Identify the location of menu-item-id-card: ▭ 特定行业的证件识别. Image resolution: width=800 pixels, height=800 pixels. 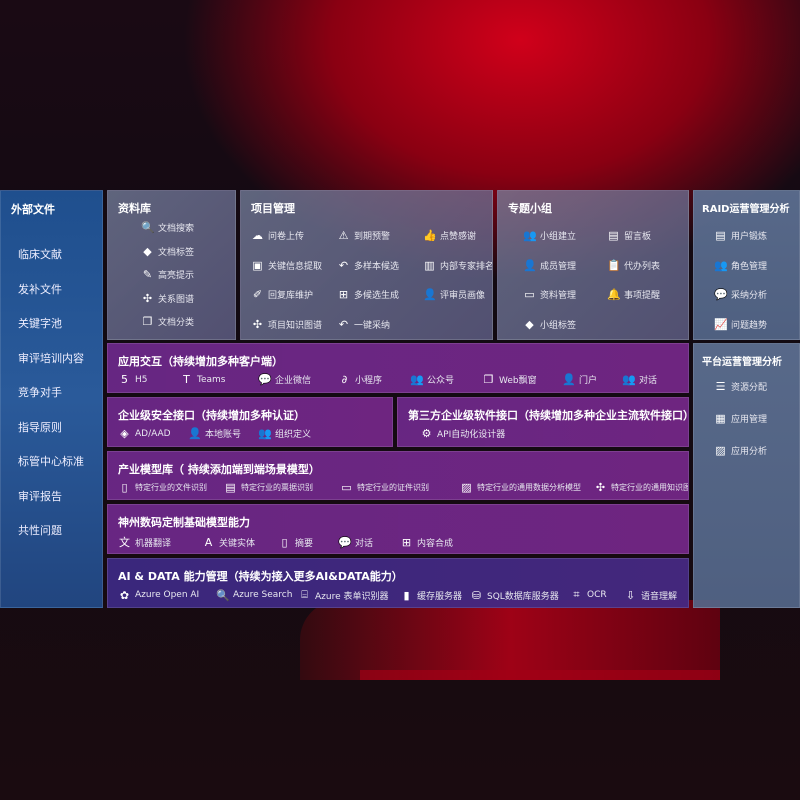
(400, 487).